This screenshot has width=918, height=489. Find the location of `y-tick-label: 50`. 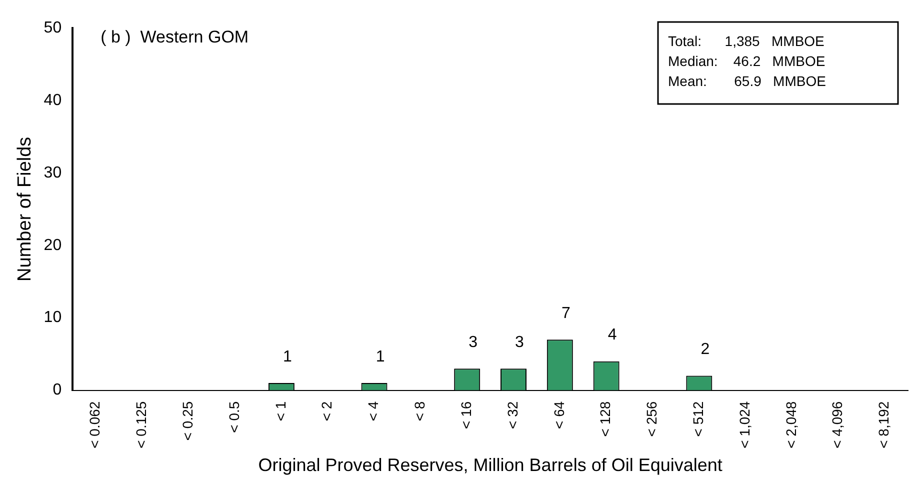

y-tick-label: 50 is located at coordinates (53, 27).